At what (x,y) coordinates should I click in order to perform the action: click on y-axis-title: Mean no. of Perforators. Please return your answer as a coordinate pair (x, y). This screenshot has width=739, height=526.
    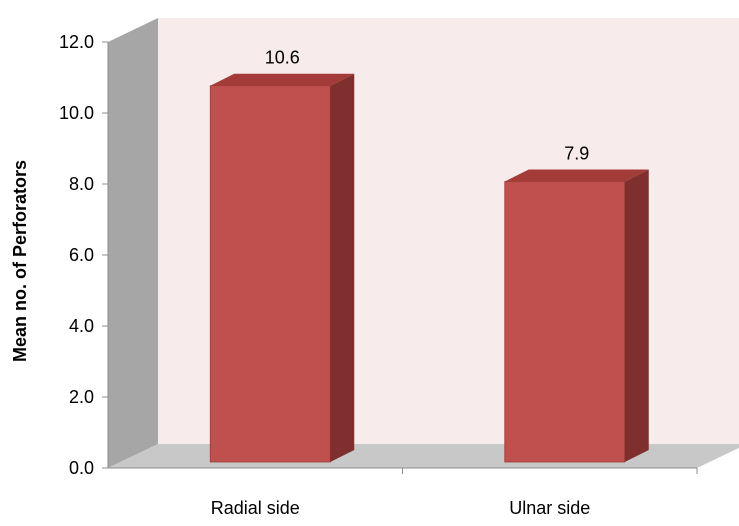
    Looking at the image, I should click on (20, 261).